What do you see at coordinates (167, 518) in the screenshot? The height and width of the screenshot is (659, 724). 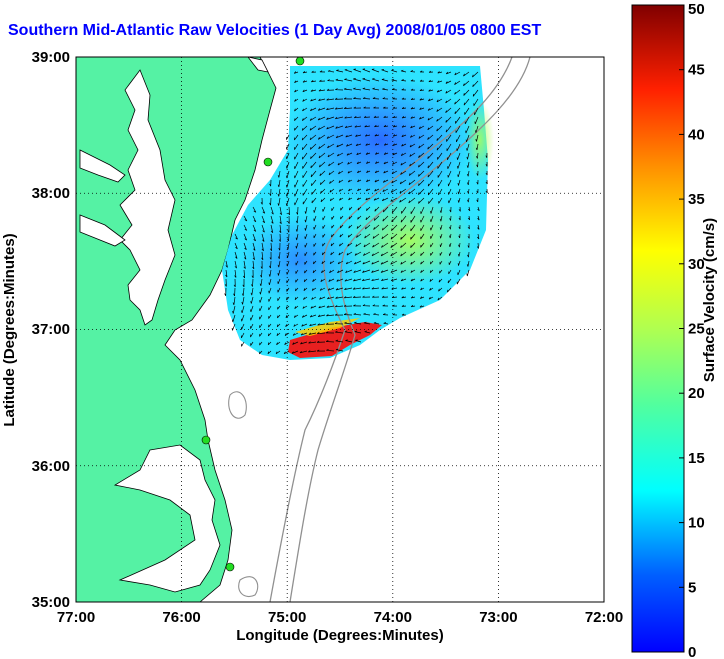 I see `pamlico-sound` at bounding box center [167, 518].